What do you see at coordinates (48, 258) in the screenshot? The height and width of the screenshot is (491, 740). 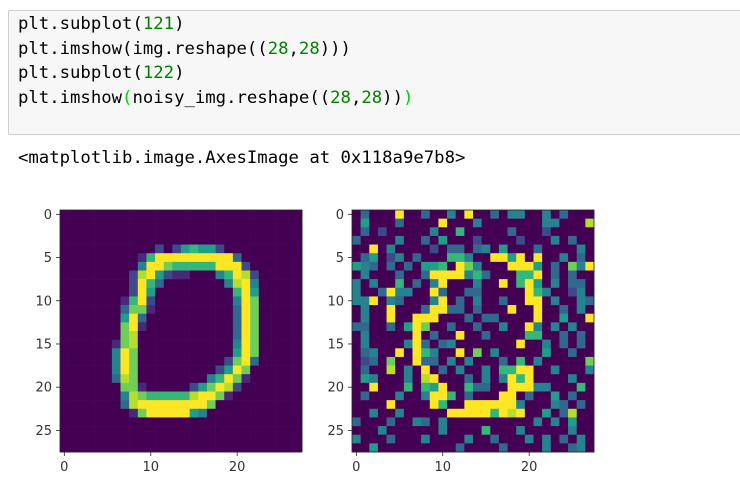 I see `y-tick-label: 5` at bounding box center [48, 258].